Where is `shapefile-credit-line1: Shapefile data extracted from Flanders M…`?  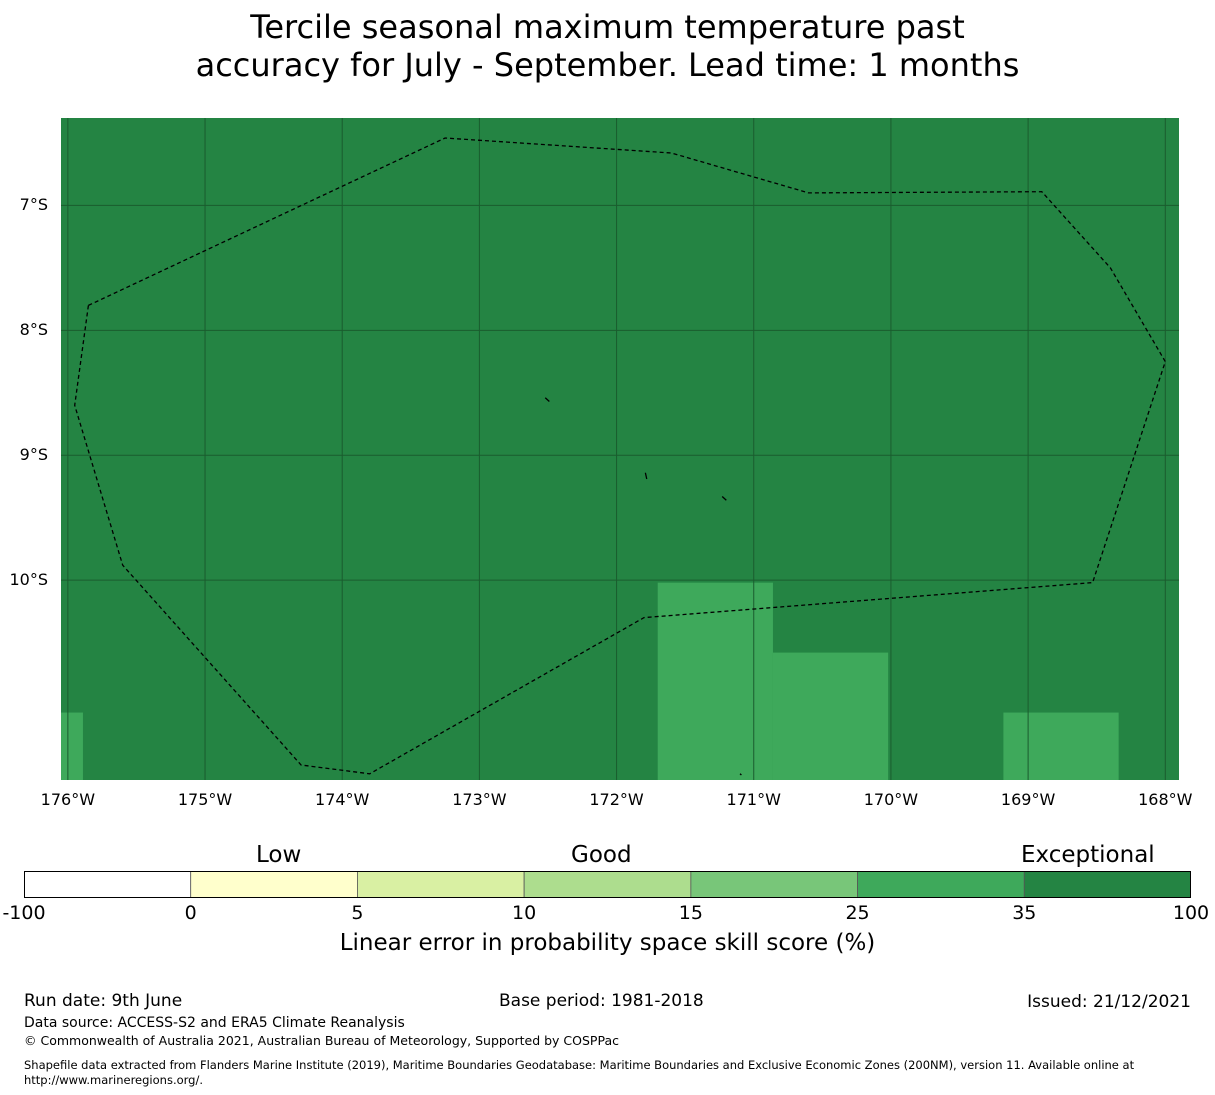 shapefile-credit-line1: Shapefile data extracted from Flanders M… is located at coordinates (579, 1065).